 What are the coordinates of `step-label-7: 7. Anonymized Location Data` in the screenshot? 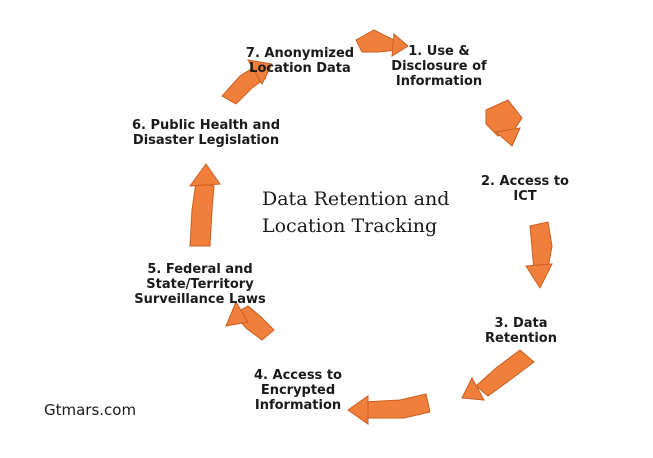 It's located at (300, 61).